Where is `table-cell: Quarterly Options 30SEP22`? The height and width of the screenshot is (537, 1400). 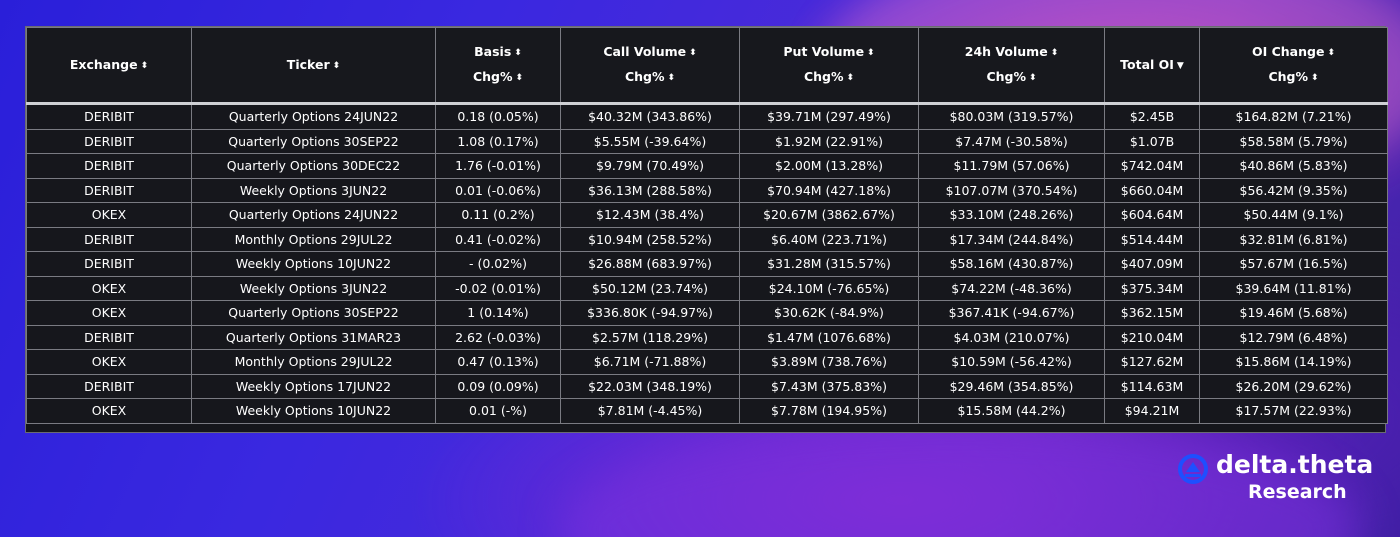 table-cell: Quarterly Options 30SEP22 is located at coordinates (313, 313).